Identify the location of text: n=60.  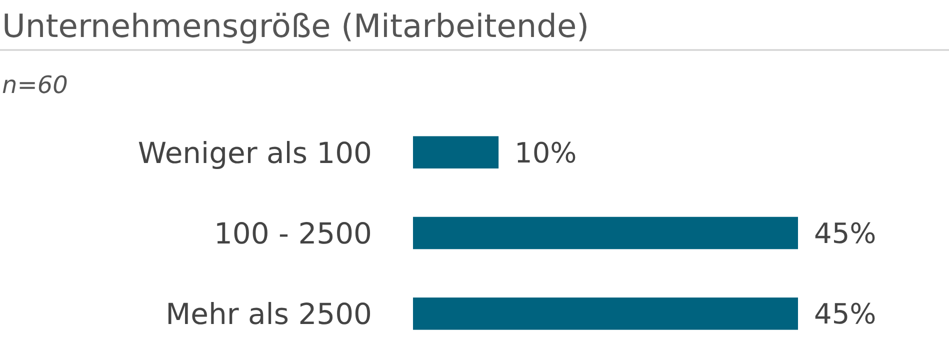
(35, 85).